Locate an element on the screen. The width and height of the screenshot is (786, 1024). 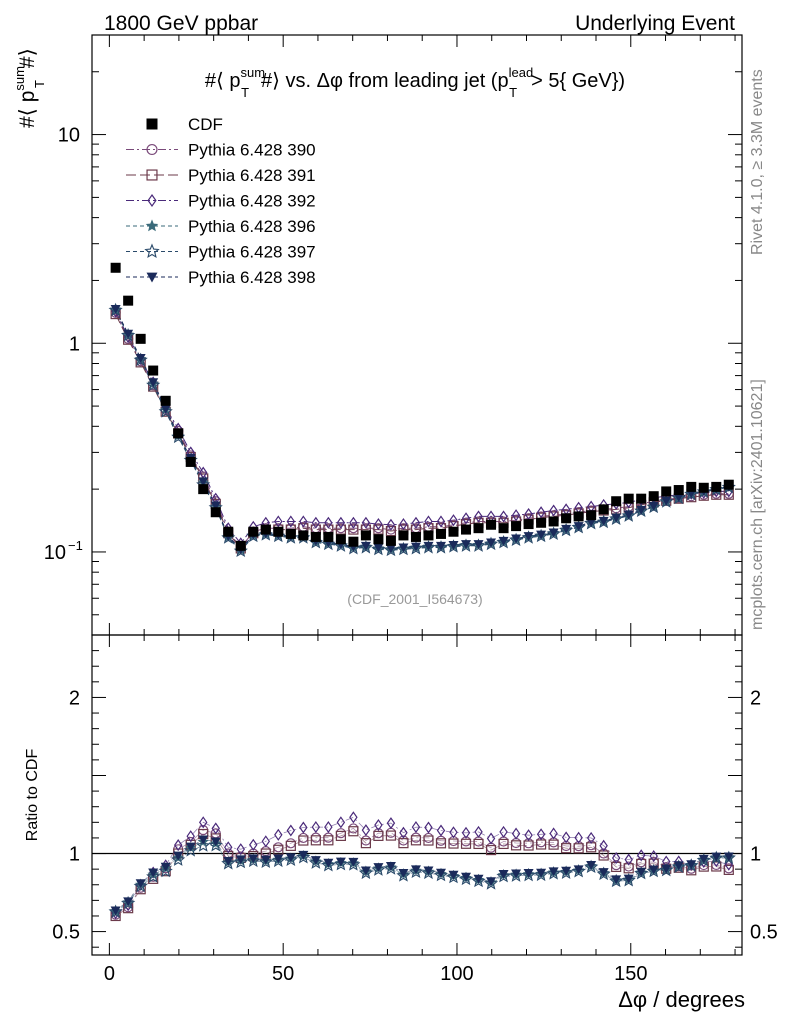
x-tick-label: 150 is located at coordinates (630, 974).